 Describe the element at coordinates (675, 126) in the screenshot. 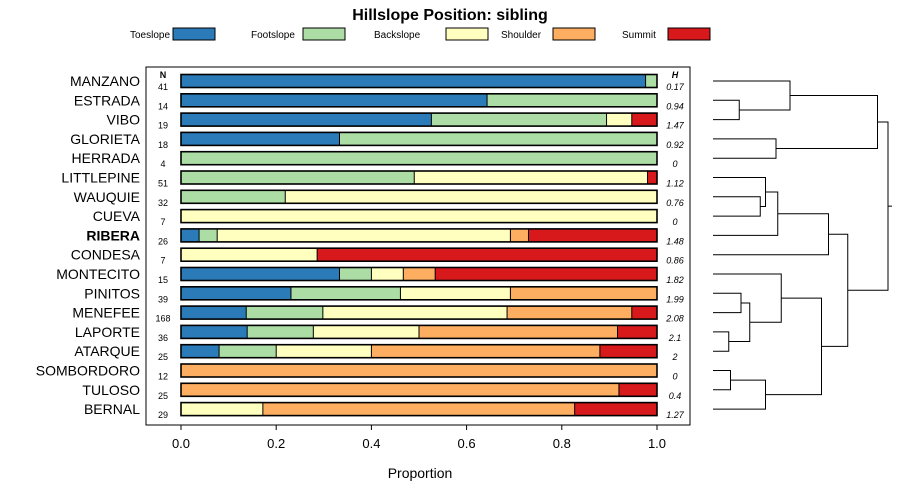

I see `row-h-vibo: 1.47` at that location.